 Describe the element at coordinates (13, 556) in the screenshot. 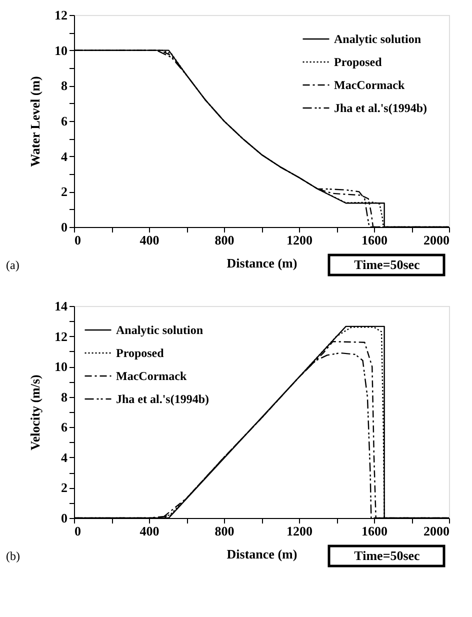

I see `text: (b)` at that location.